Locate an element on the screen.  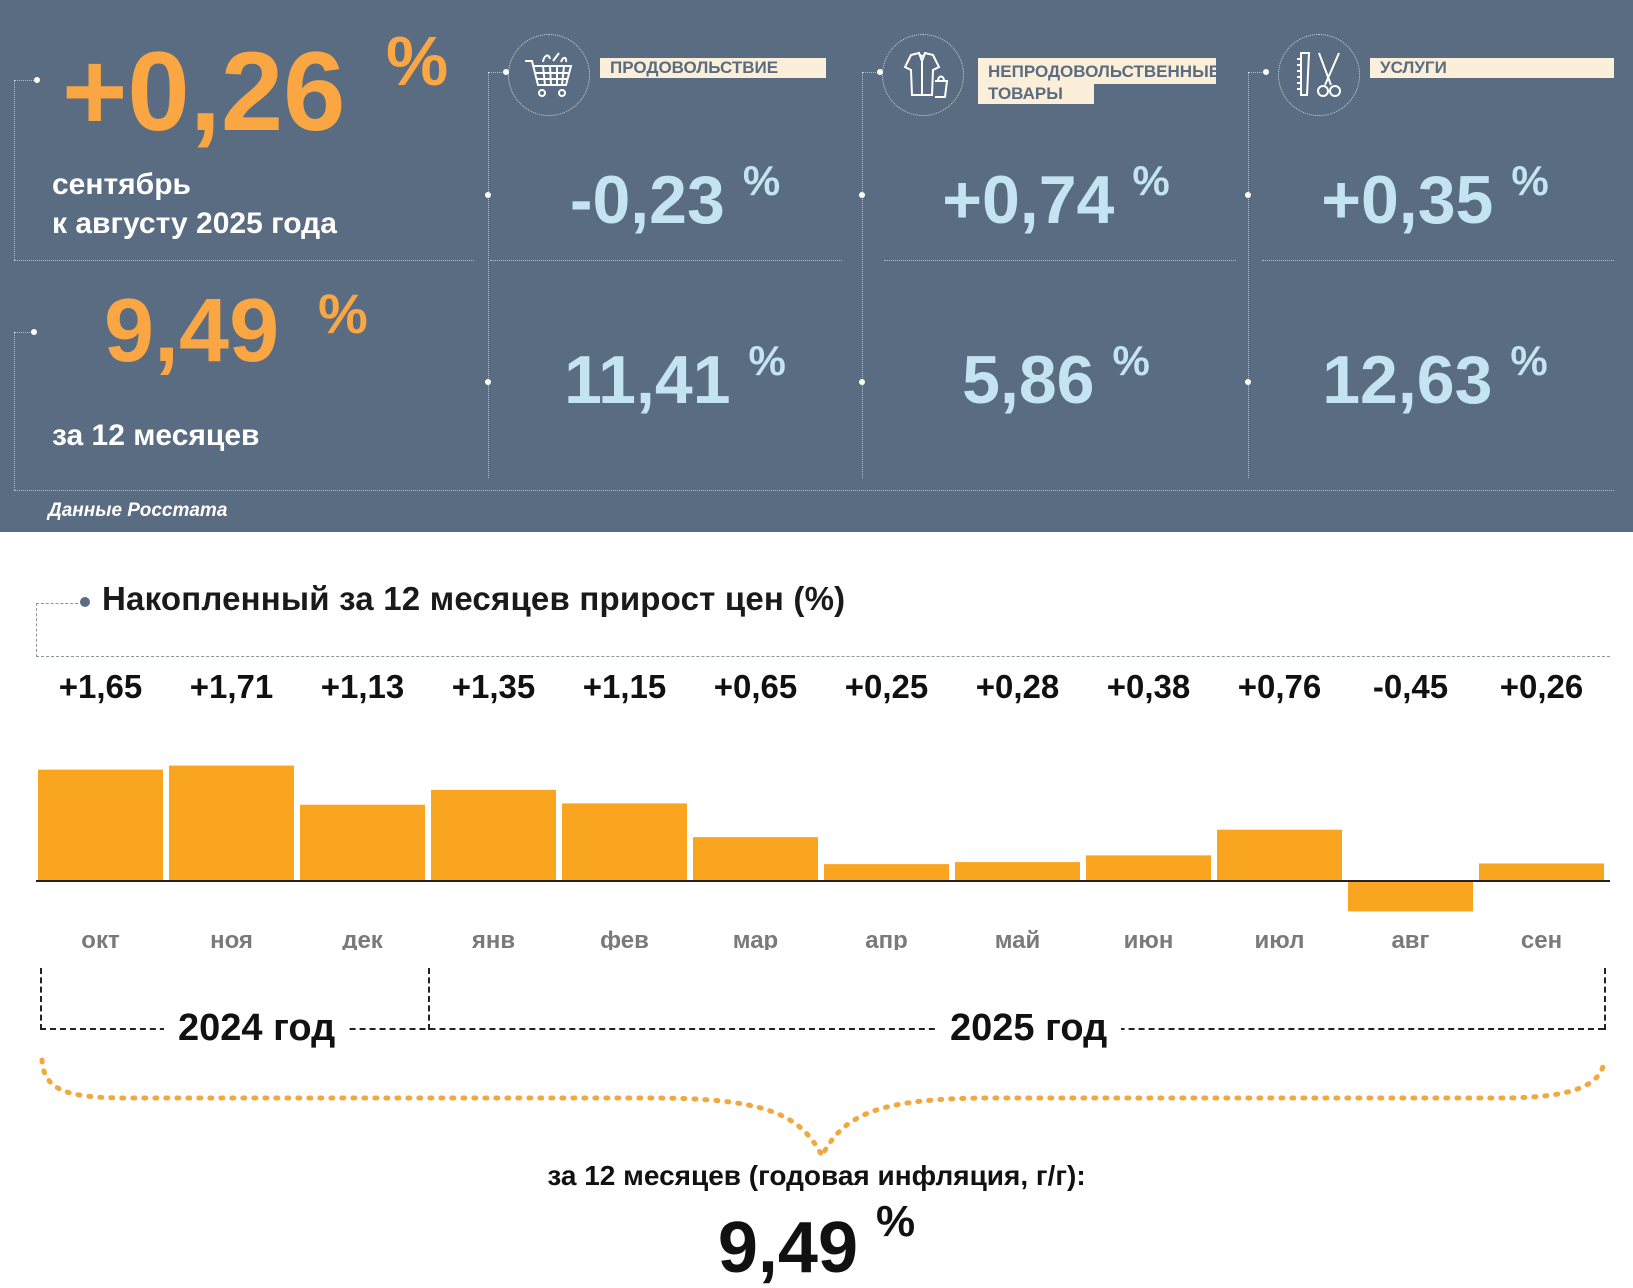
nonfood-annual-value: 5,86% is located at coordinates (1056, 376).